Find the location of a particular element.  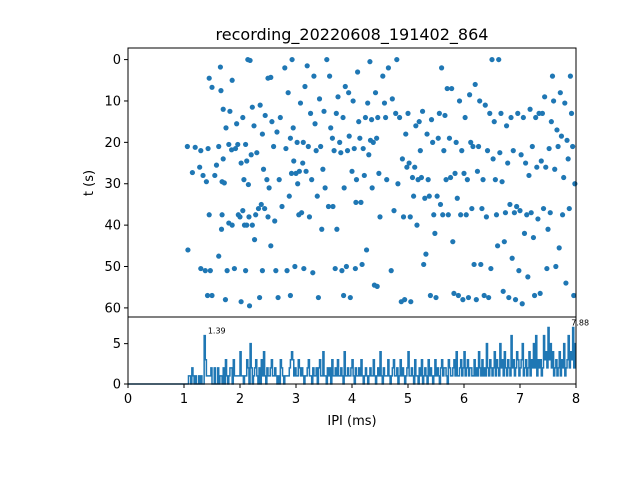

raster-y-tick-label: 10 is located at coordinates (112, 101).